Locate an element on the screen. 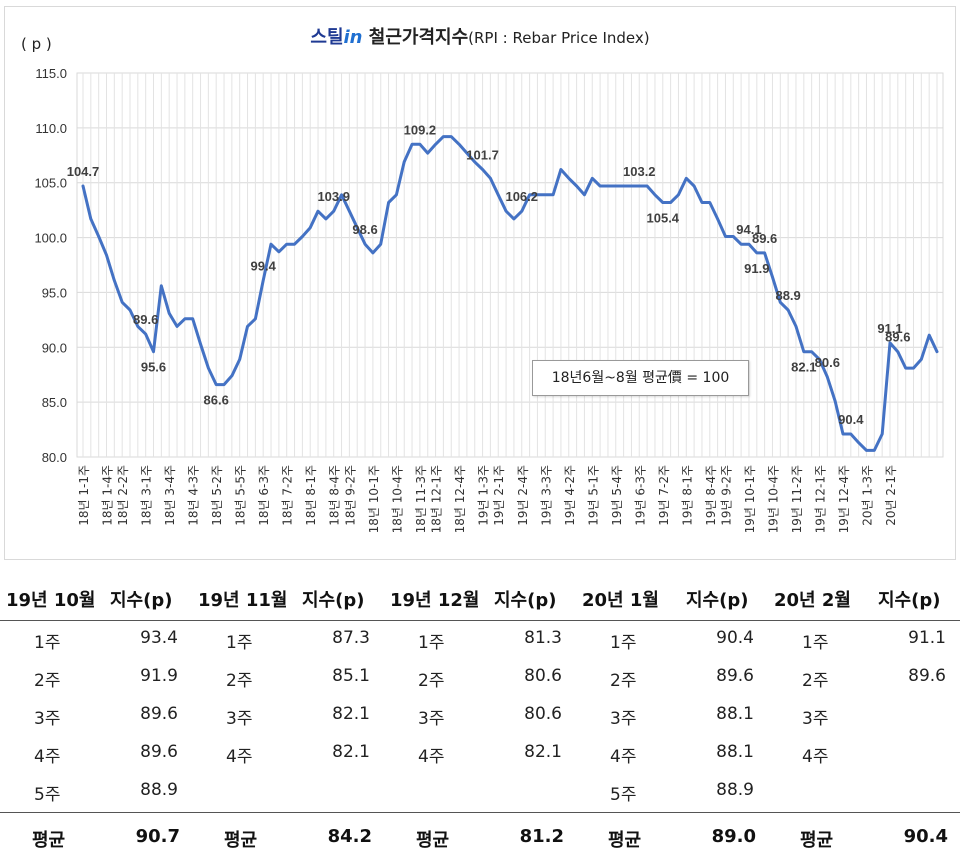 Image resolution: width=960 pixels, height=859 pixels. average-value: 84.2 is located at coordinates (349, 836).